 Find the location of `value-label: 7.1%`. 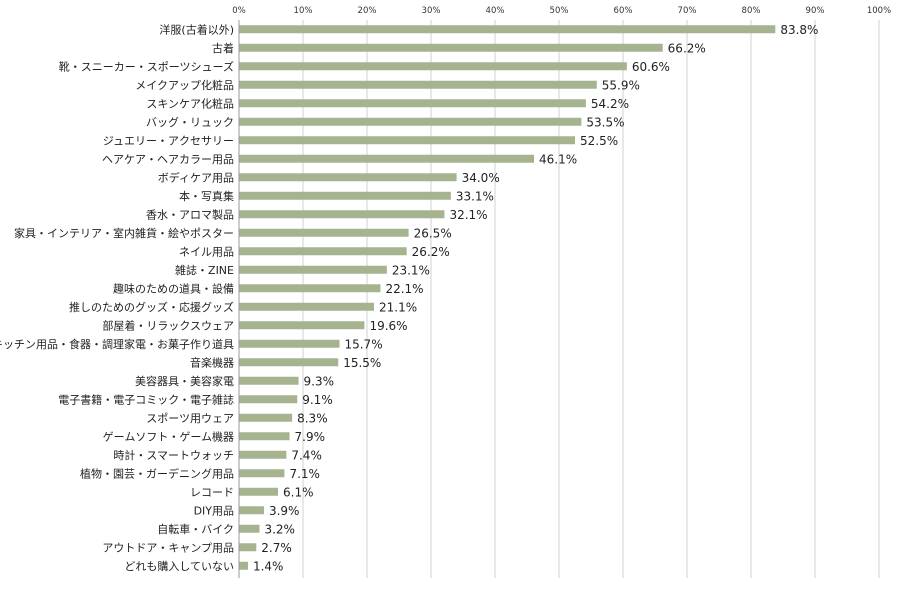

value-label: 7.1% is located at coordinates (304, 474).